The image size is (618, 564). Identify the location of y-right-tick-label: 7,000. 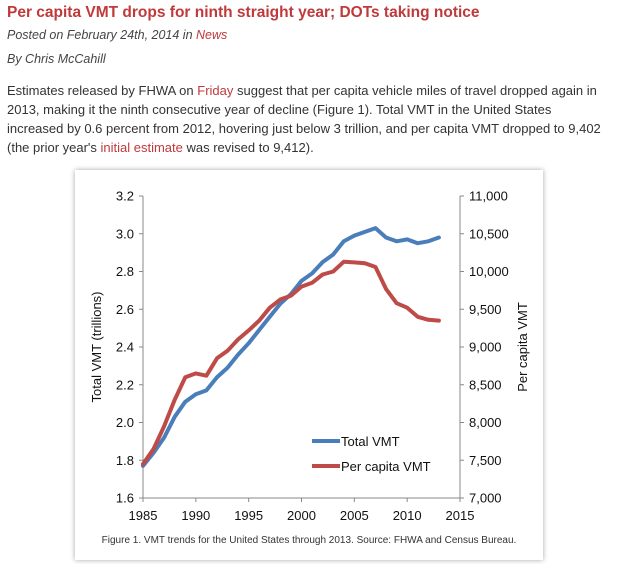
(485, 498).